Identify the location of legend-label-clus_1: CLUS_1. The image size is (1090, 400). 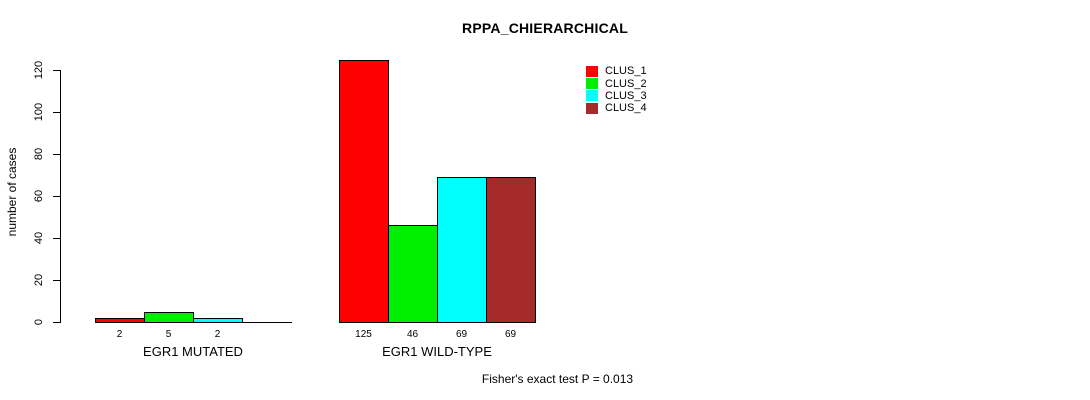
(626, 71).